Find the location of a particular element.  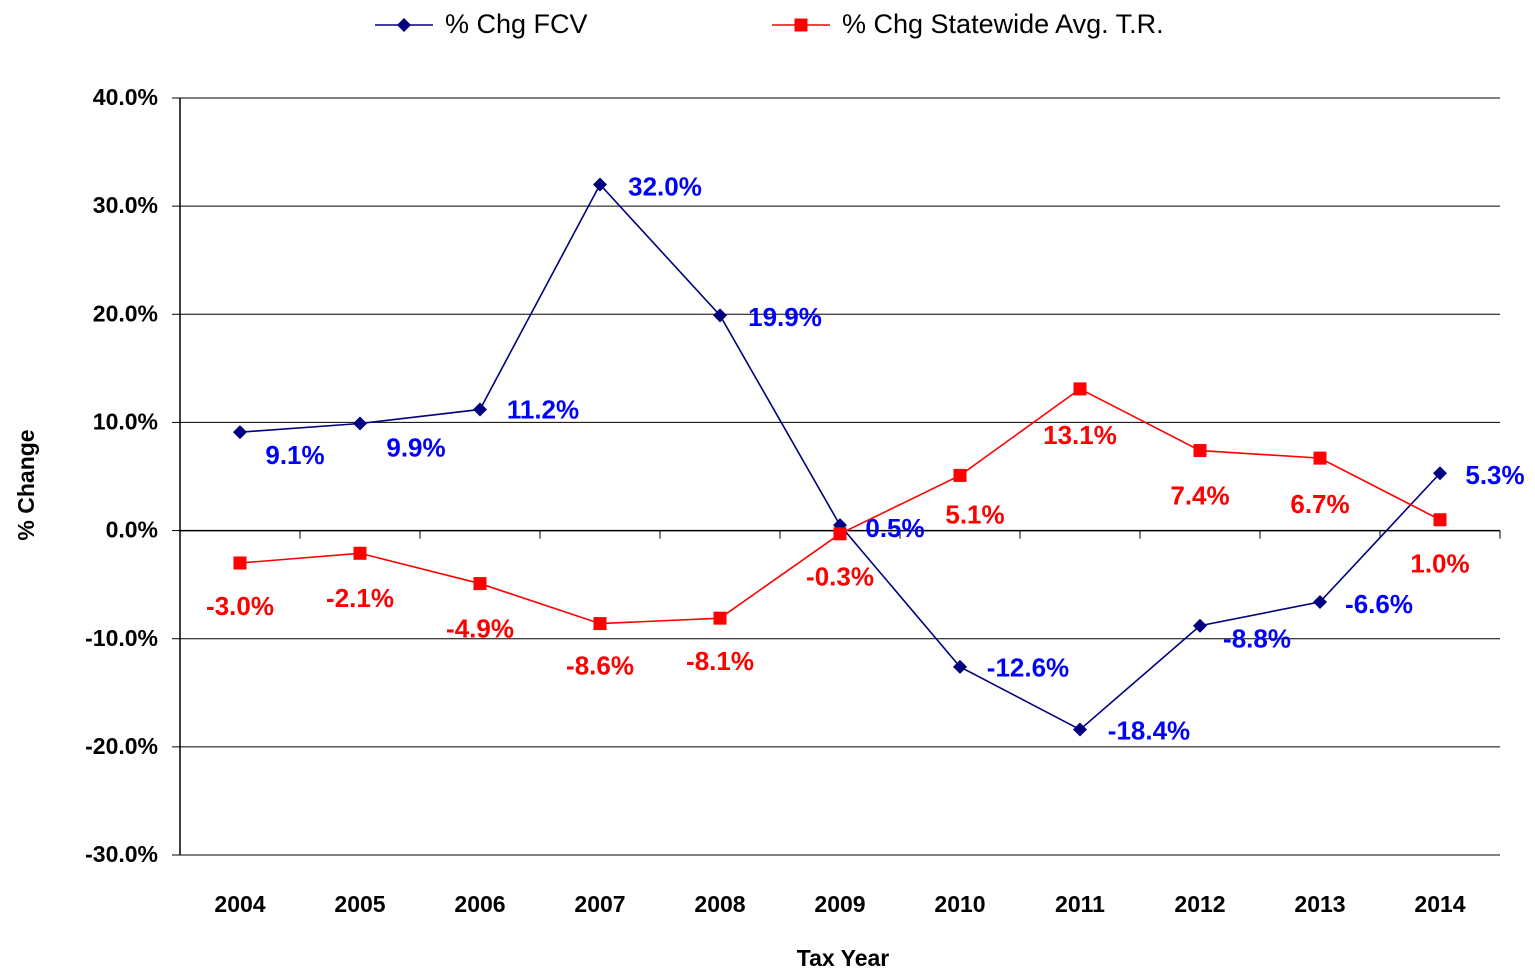

data-label: -8.6% is located at coordinates (600, 665).